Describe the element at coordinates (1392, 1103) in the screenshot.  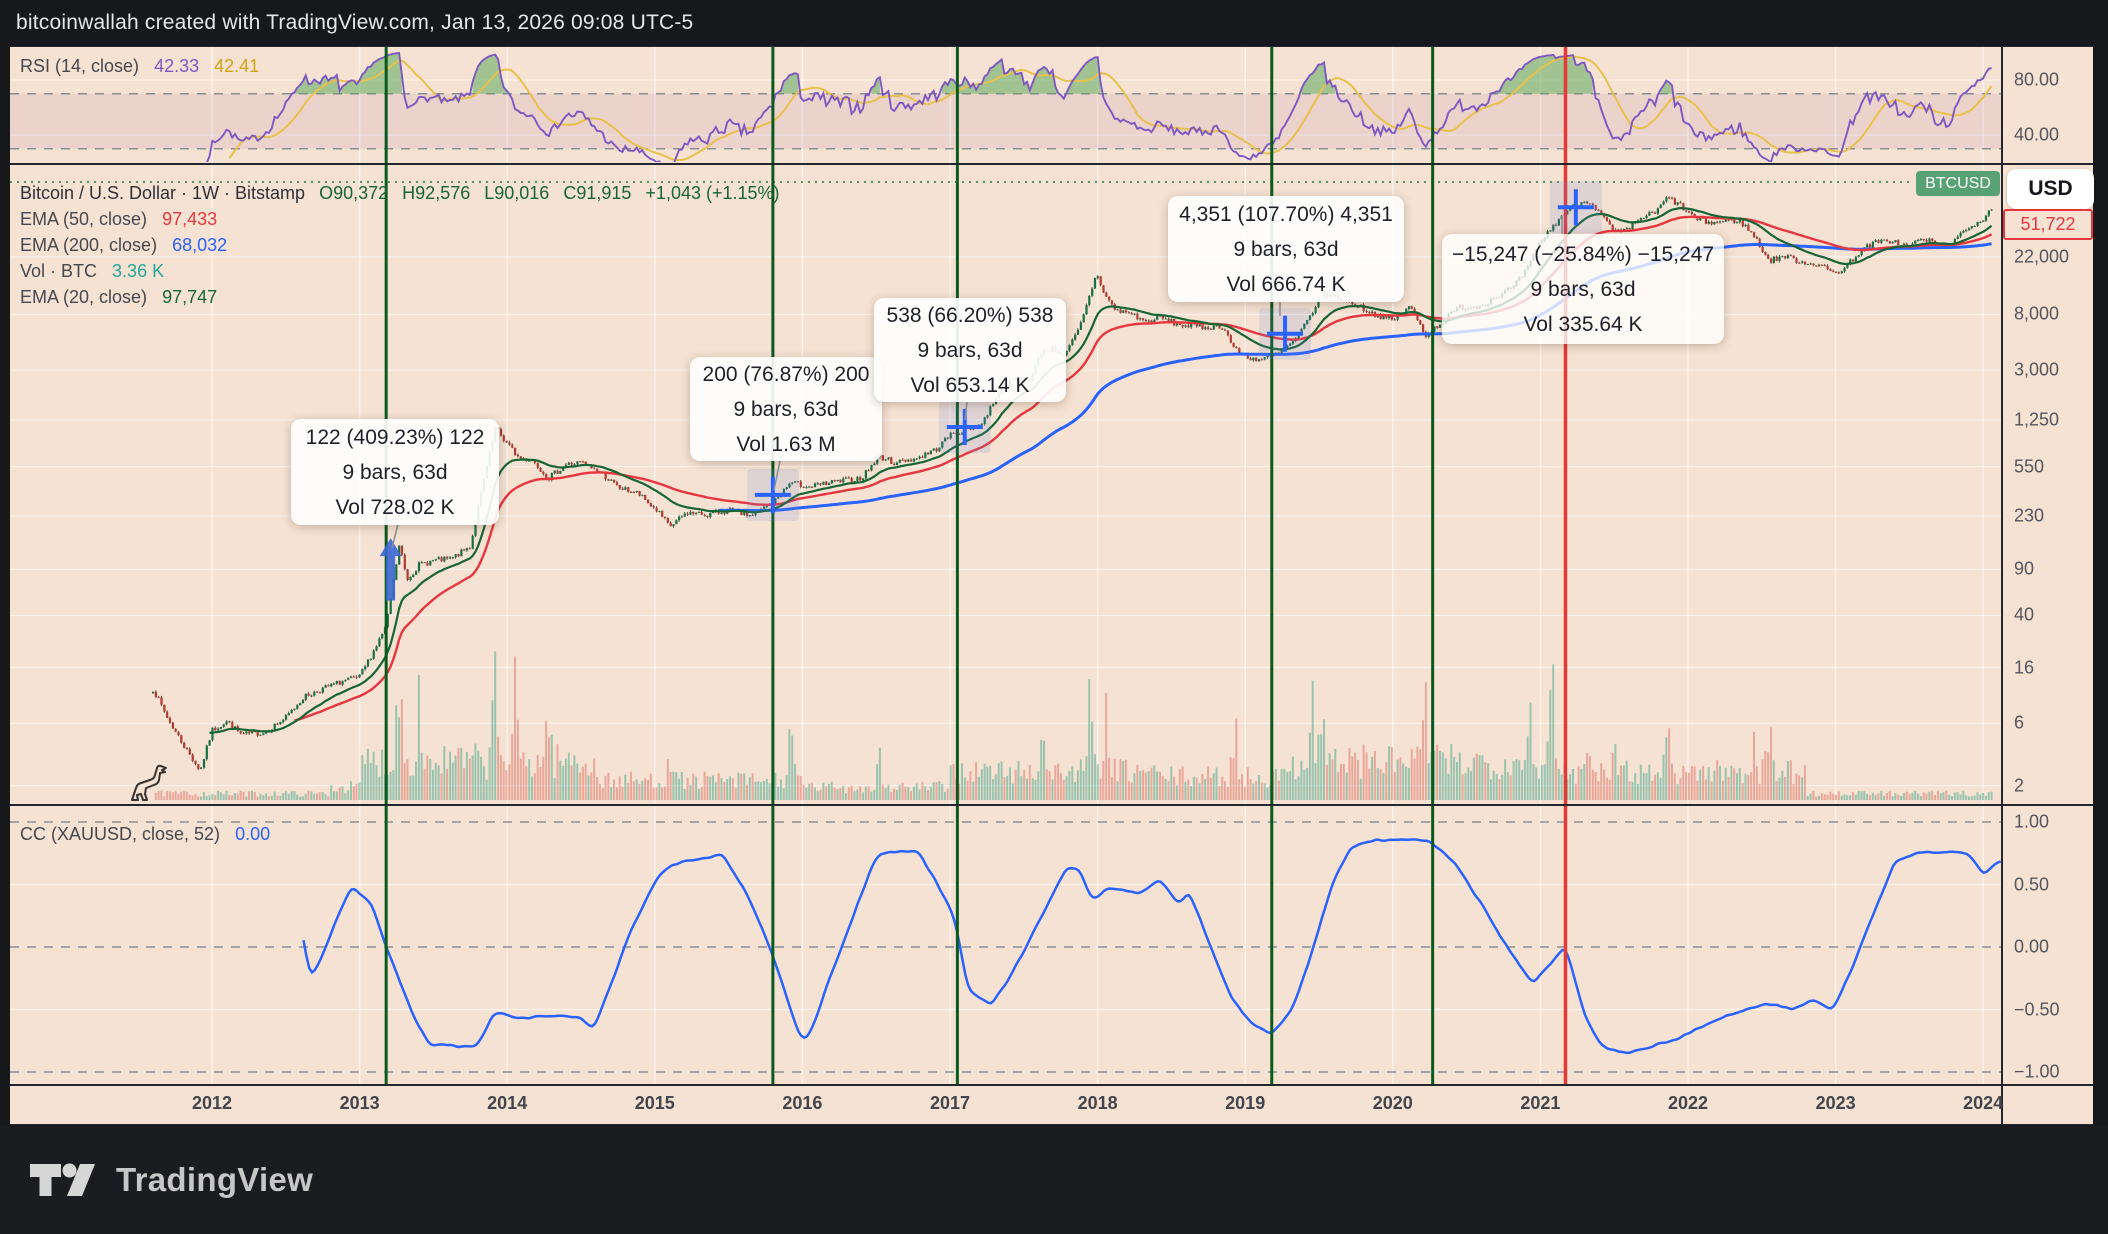
I see `time-axis-label: 2020` at that location.